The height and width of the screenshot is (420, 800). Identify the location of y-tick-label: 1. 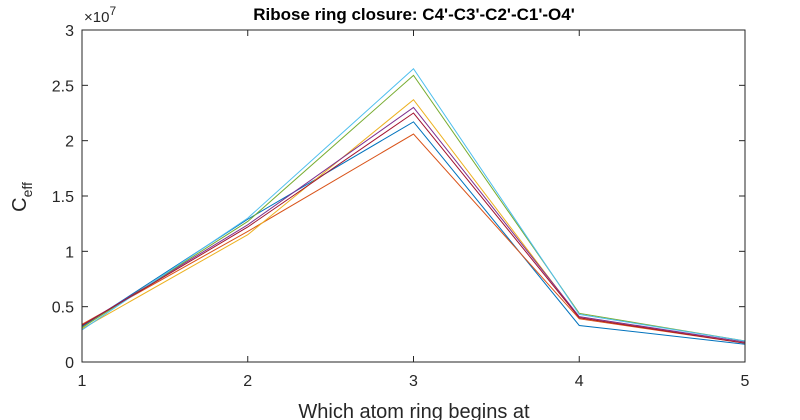
(69, 252).